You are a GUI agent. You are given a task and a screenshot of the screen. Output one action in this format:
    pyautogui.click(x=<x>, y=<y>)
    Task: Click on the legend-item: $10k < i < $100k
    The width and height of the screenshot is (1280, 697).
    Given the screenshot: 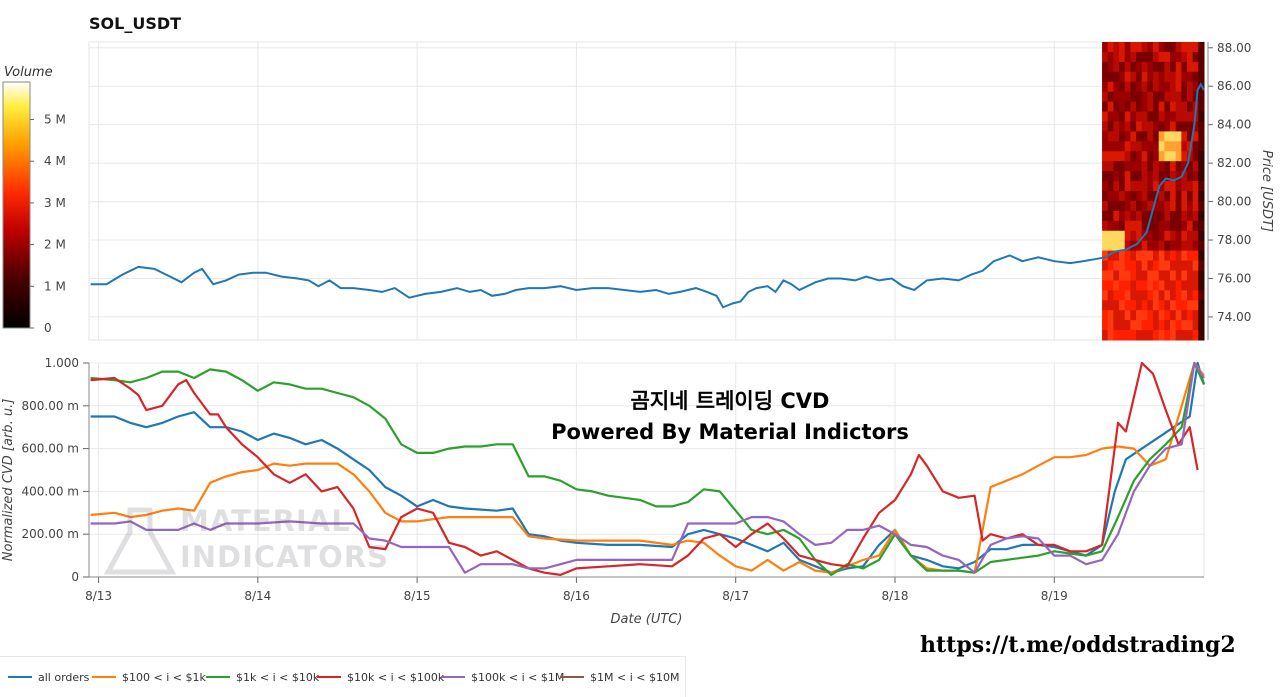 What is the action you would take?
    pyautogui.click(x=380, y=677)
    